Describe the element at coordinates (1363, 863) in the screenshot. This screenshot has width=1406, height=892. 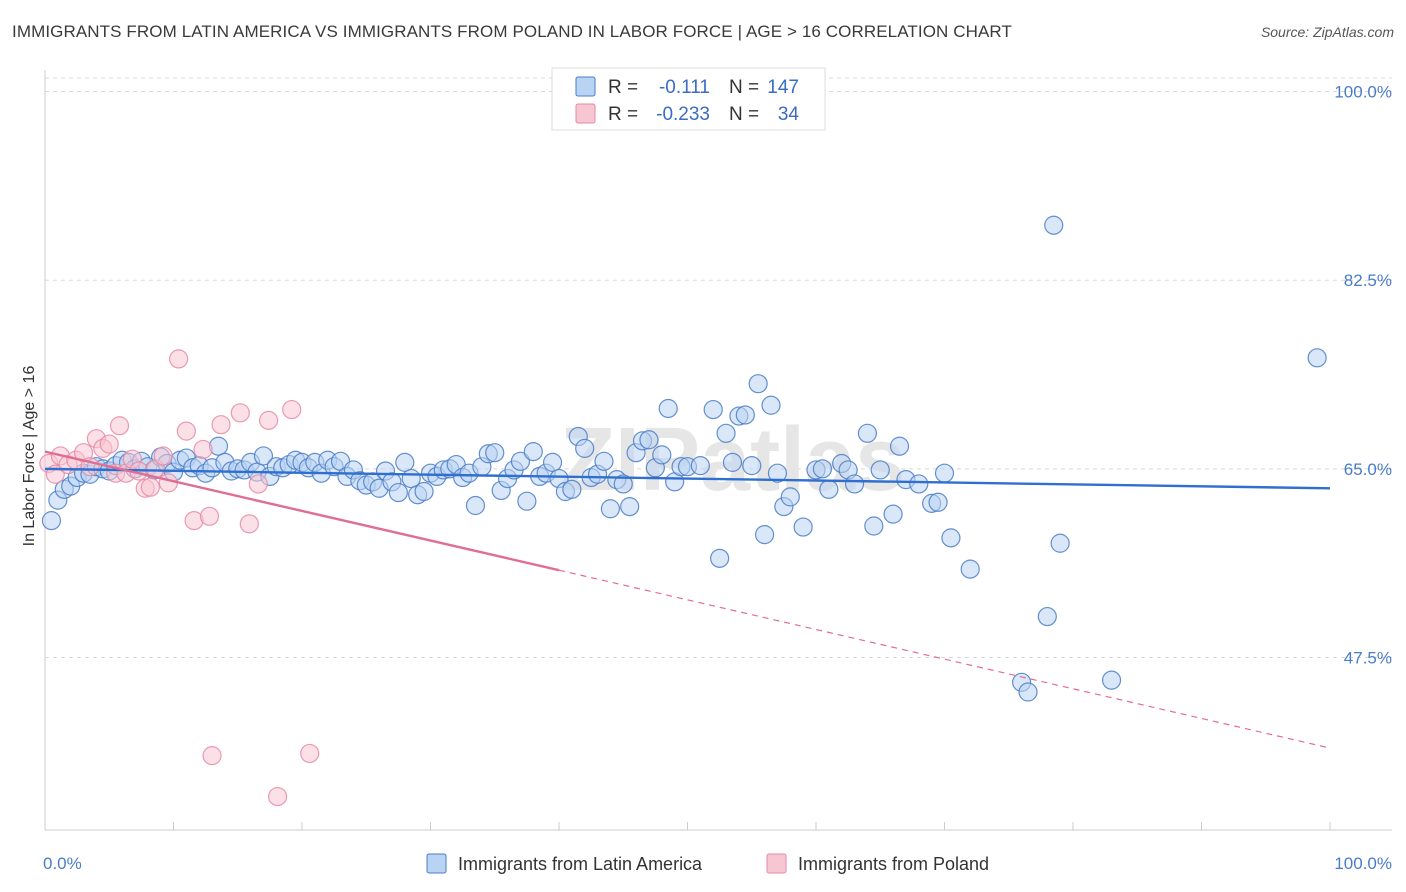
I see `x-tick-label: 100.0%` at that location.